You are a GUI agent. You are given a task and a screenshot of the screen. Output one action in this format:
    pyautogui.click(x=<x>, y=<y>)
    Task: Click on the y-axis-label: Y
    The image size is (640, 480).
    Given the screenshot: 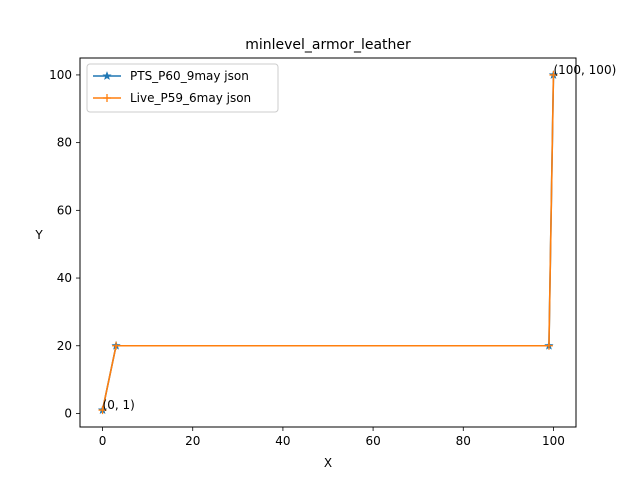 What is the action you would take?
    pyautogui.click(x=38, y=235)
    